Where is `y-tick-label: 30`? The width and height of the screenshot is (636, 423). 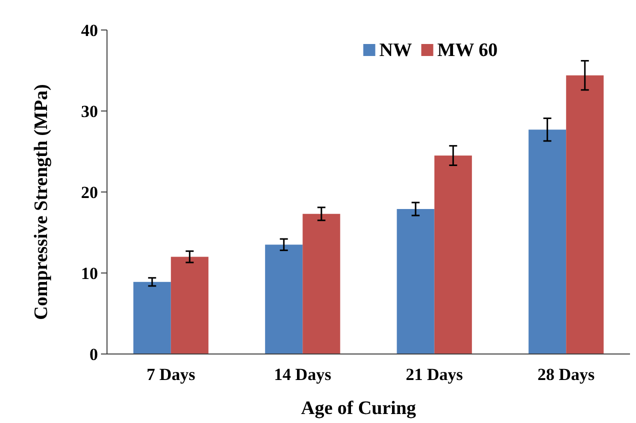
y-tick-label: 30 is located at coordinates (89, 111).